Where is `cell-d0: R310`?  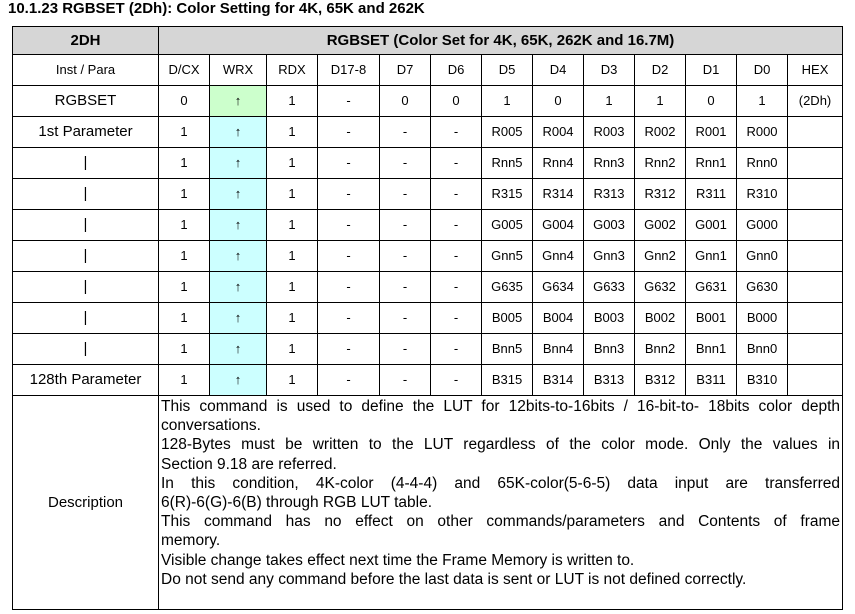 cell-d0: R310 is located at coordinates (762, 194).